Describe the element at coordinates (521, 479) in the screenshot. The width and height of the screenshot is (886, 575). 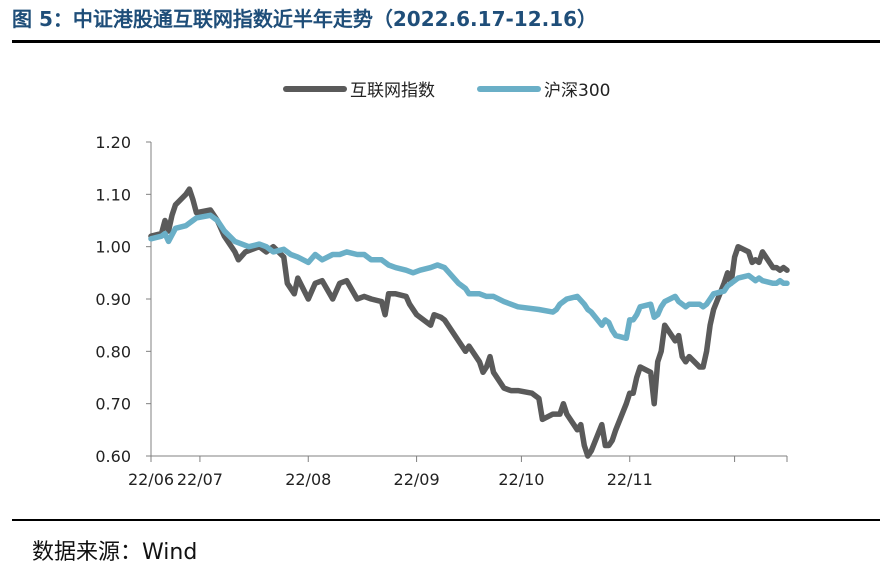
I see `x-tick-label: 22/10` at that location.